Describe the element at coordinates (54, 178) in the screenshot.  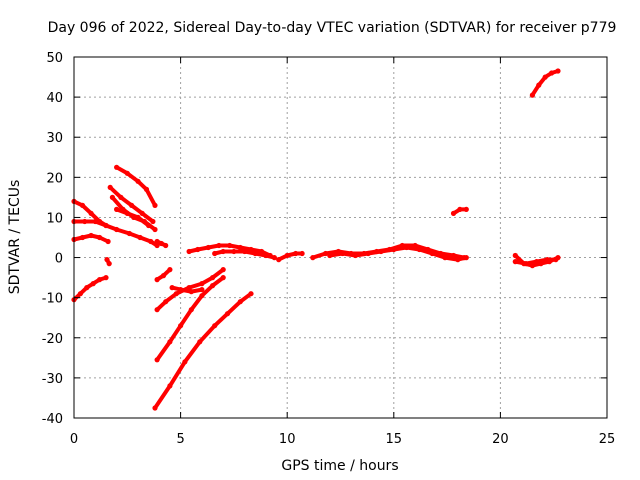
I see `y-tick-label: 20` at that location.